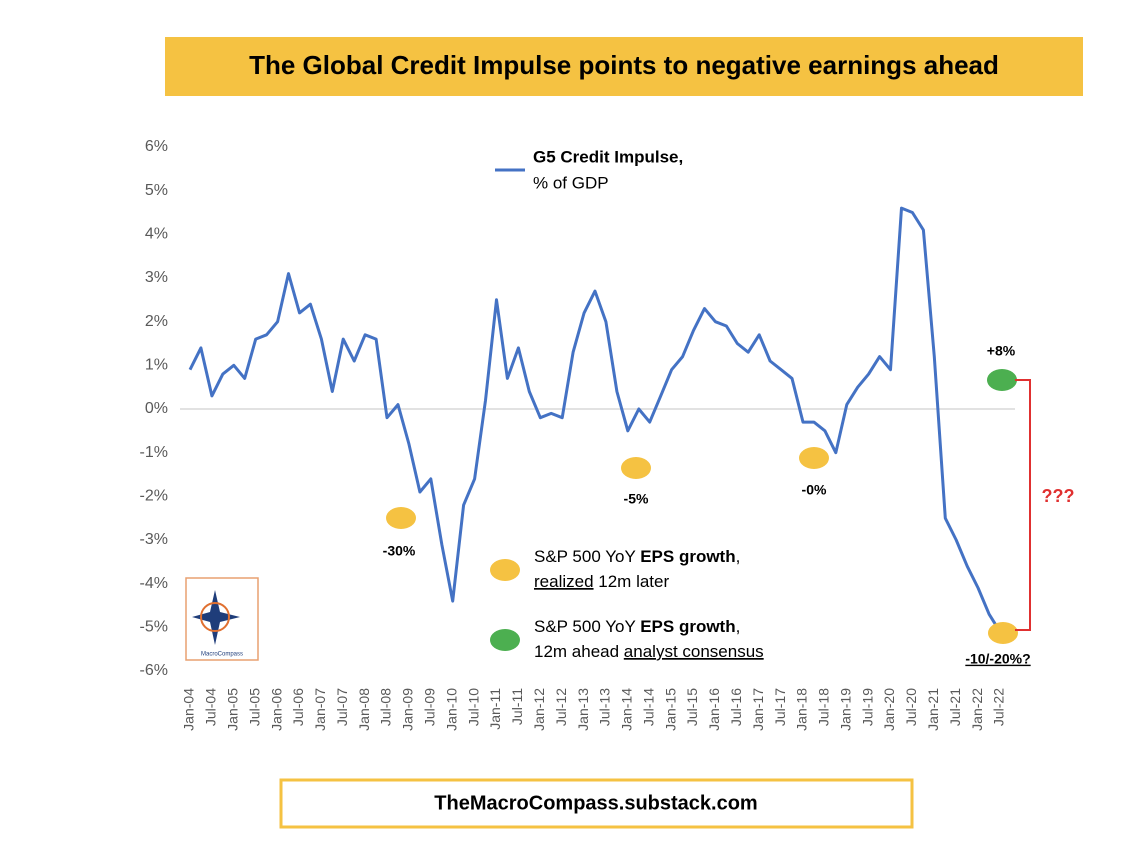 The image size is (1125, 854). Describe the element at coordinates (714, 709) in the screenshot. I see `x-tick-label: Jan-16` at that location.